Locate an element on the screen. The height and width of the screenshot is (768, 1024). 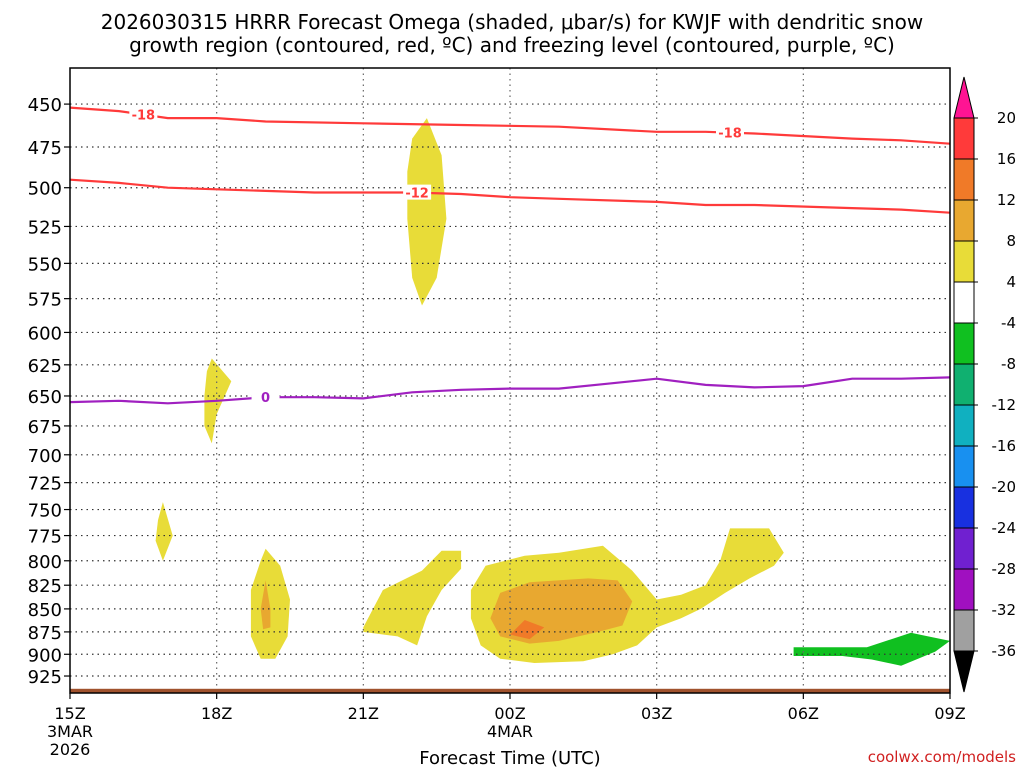
y-tick-label-575: 575 is located at coordinates (45, 300).